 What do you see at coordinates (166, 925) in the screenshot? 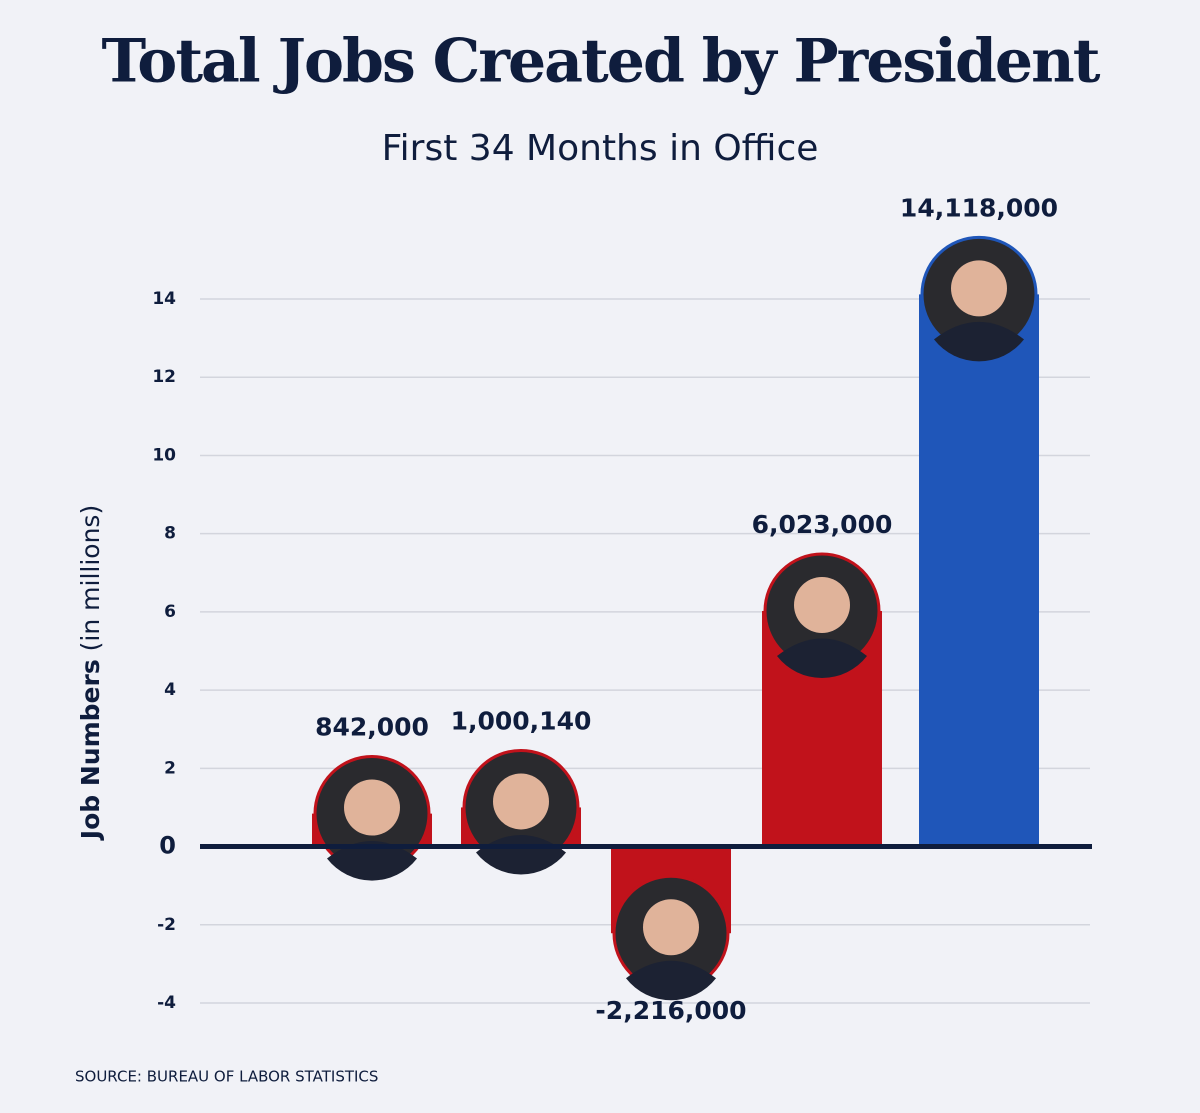
I see `y-tick-label: -2` at bounding box center [166, 925].